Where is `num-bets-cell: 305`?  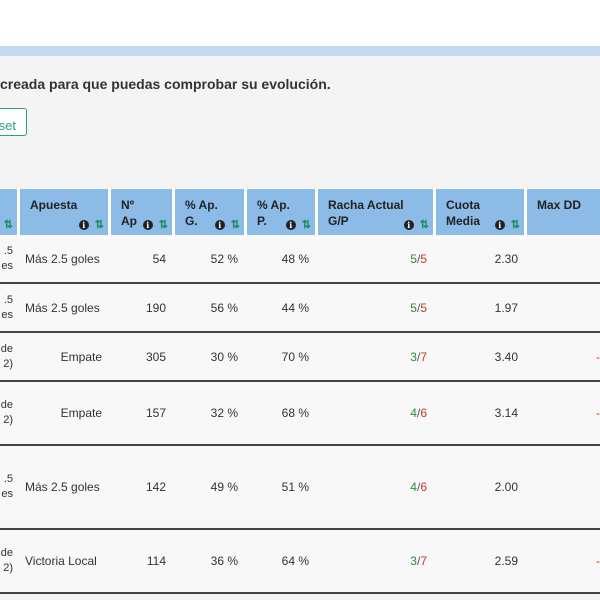 num-bets-cell: 305 is located at coordinates (140, 357).